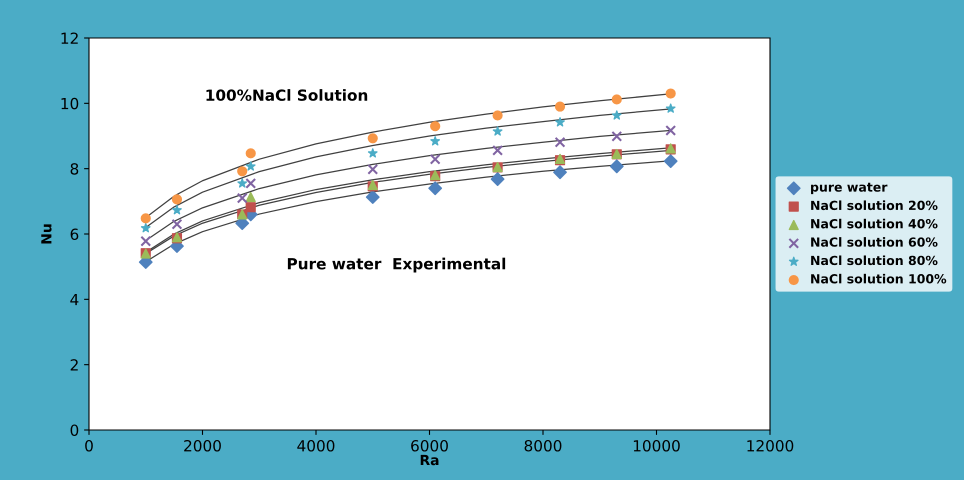 The width and height of the screenshot is (964, 480). What do you see at coordinates (657, 446) in the screenshot?
I see `x-tick-label: 10000` at bounding box center [657, 446].